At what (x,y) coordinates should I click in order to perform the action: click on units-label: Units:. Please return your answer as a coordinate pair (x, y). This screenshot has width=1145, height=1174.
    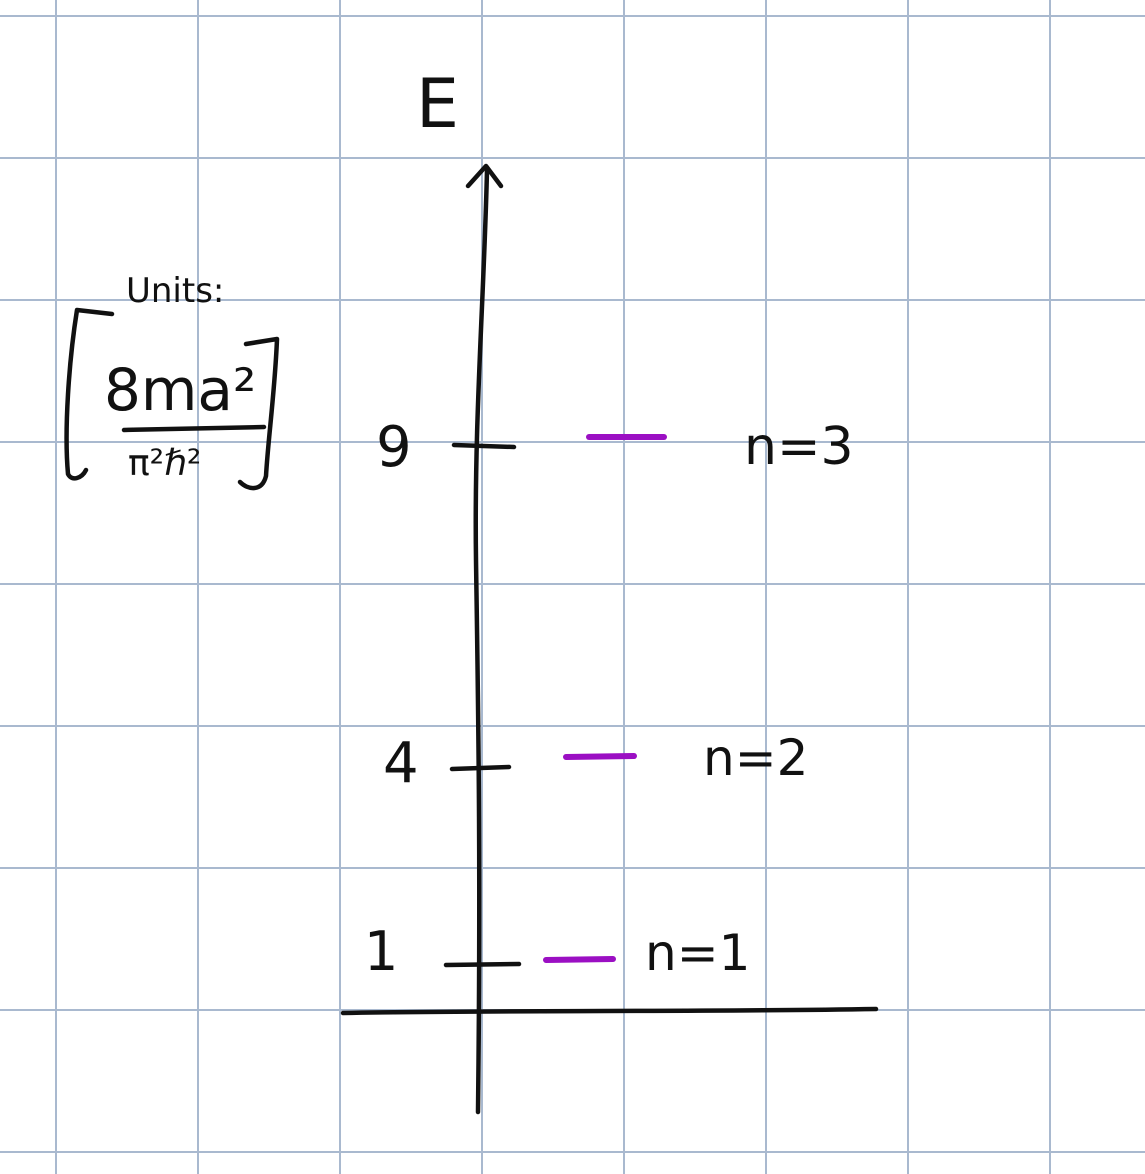
    Looking at the image, I should click on (175, 291).